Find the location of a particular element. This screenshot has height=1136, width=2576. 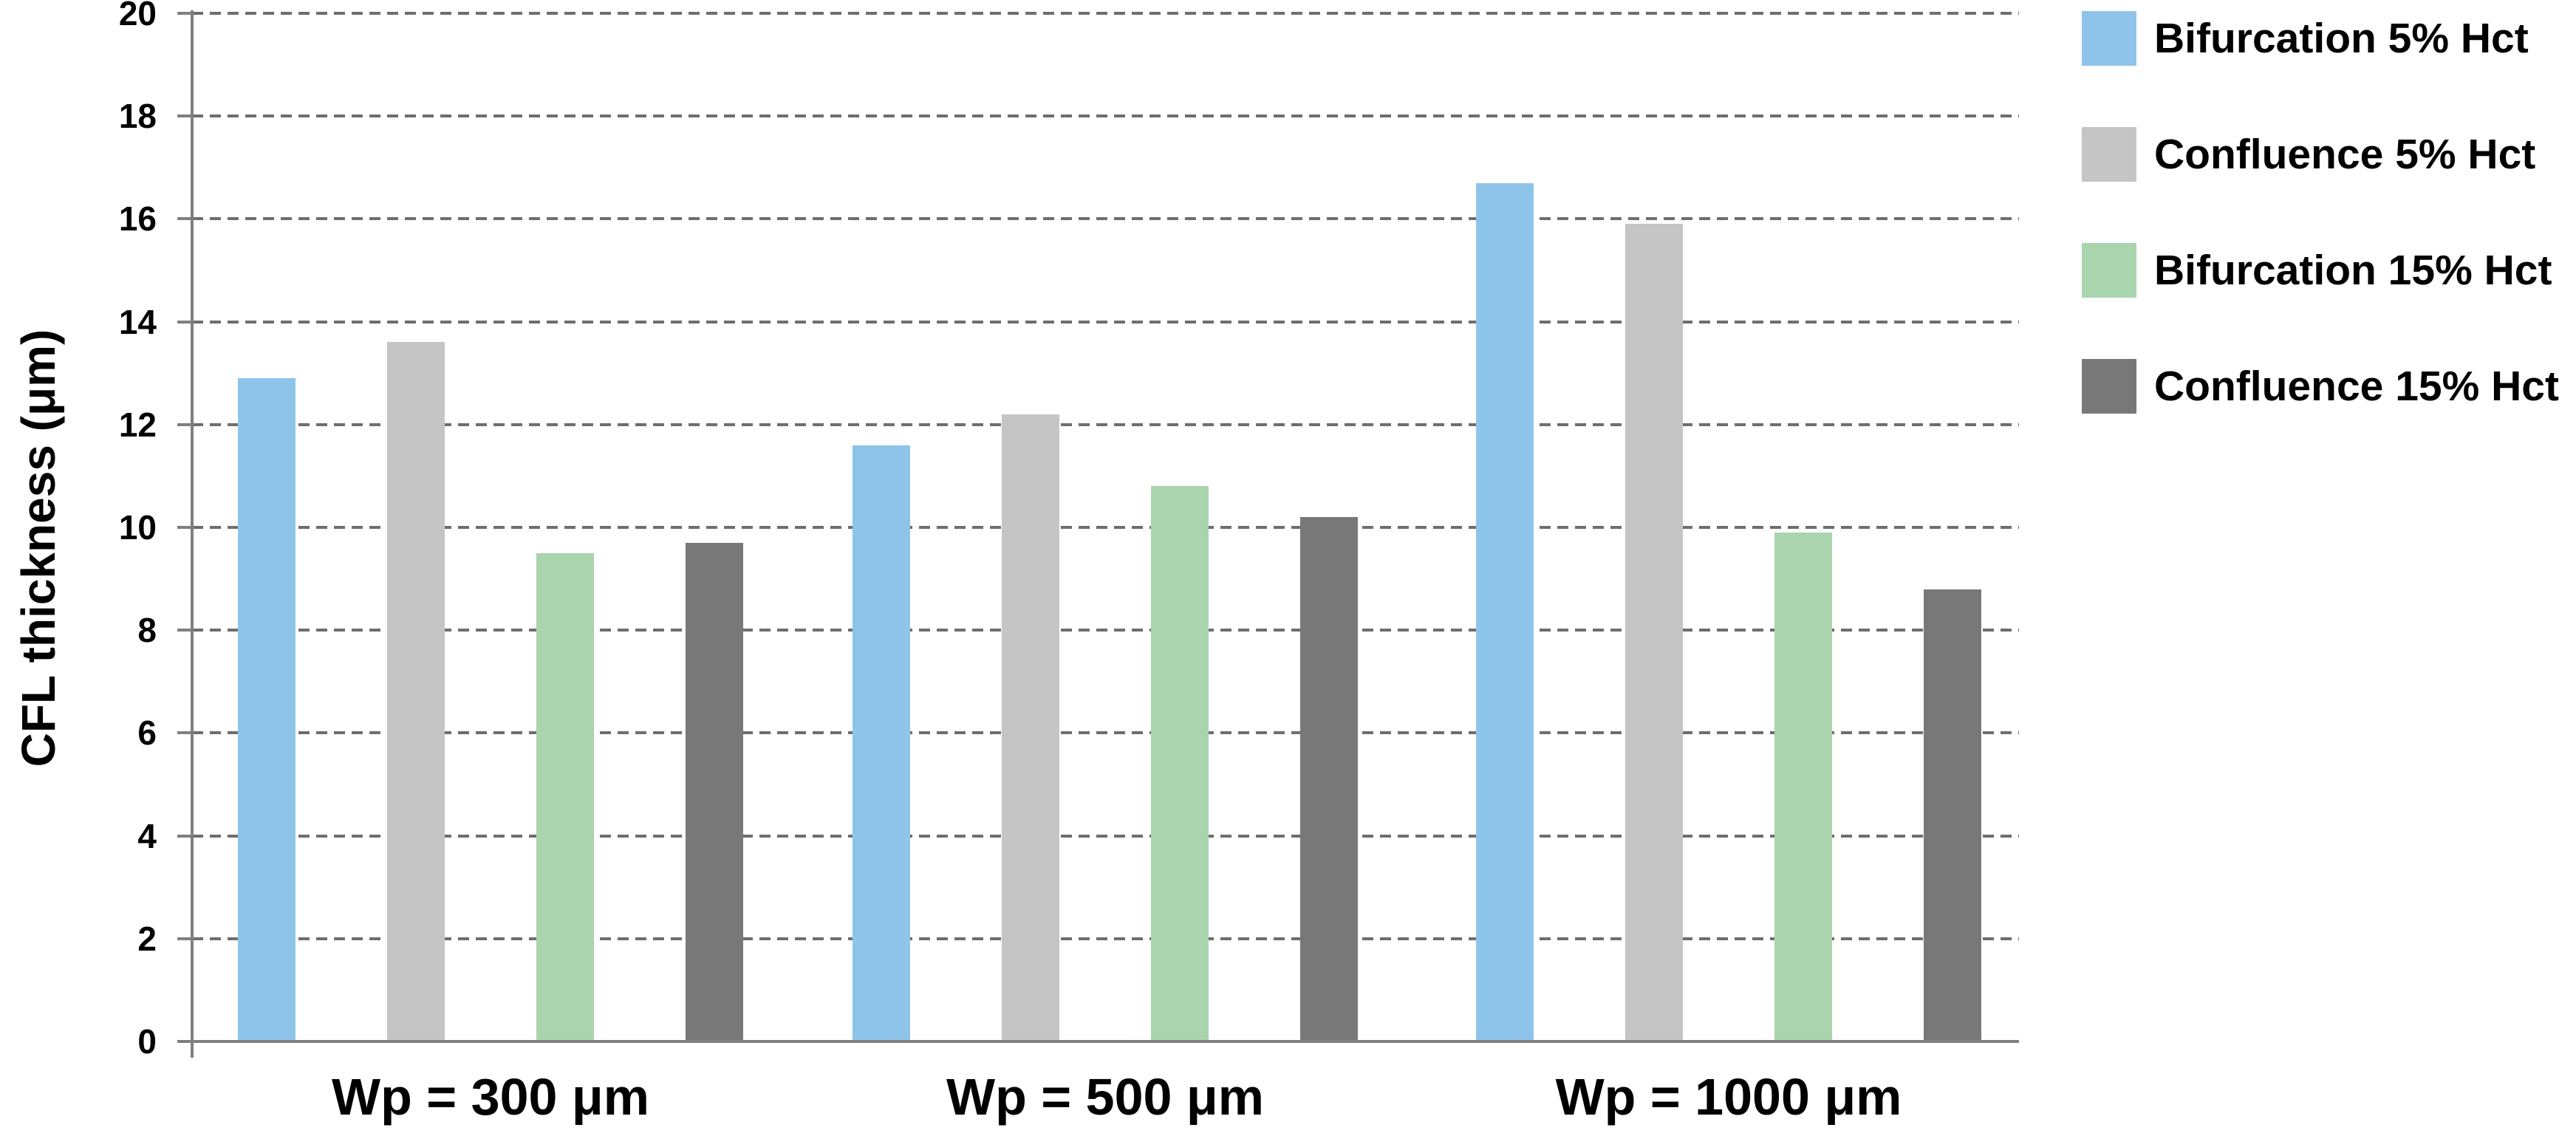

y-tick-label-16: 16 is located at coordinates (137, 219).